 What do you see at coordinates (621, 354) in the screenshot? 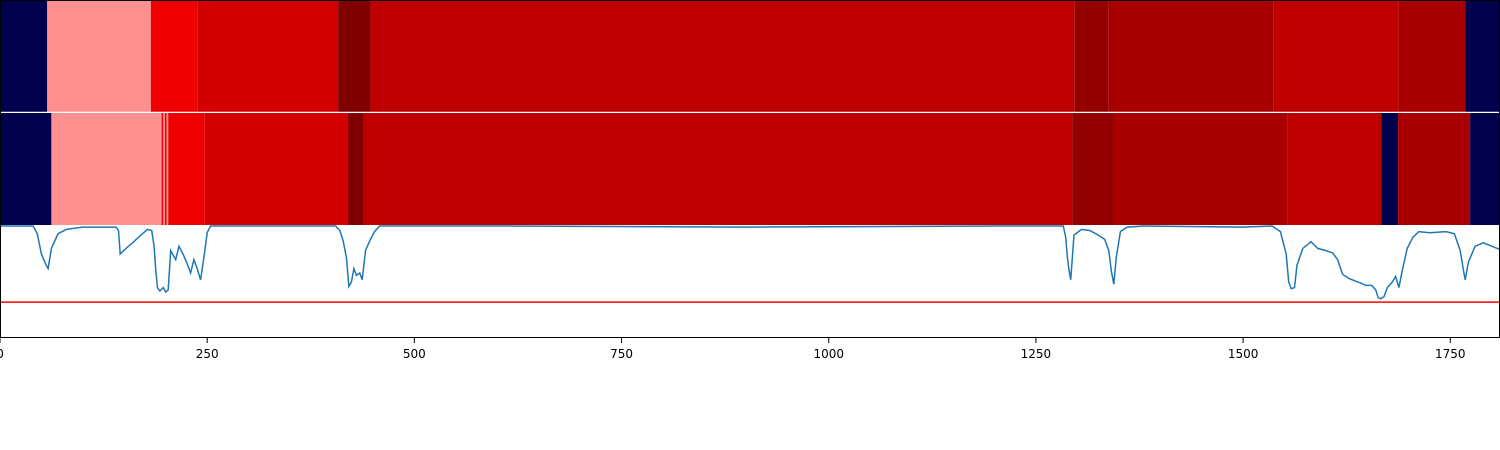
I see `x-tick-label-750: 750` at bounding box center [621, 354].